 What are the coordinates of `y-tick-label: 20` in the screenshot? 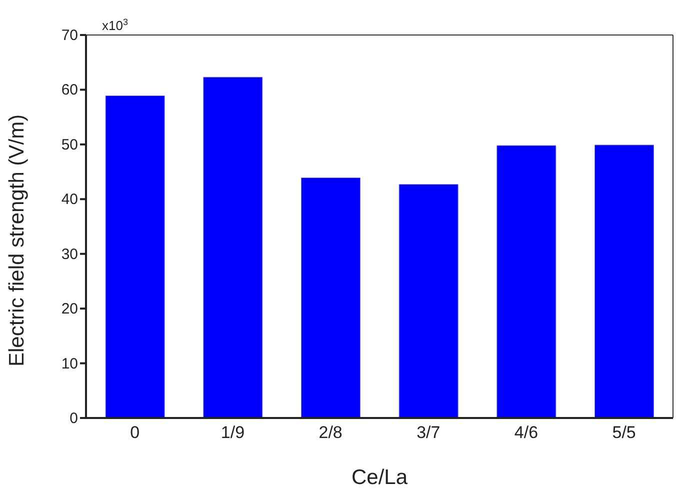 It's located at (69, 309).